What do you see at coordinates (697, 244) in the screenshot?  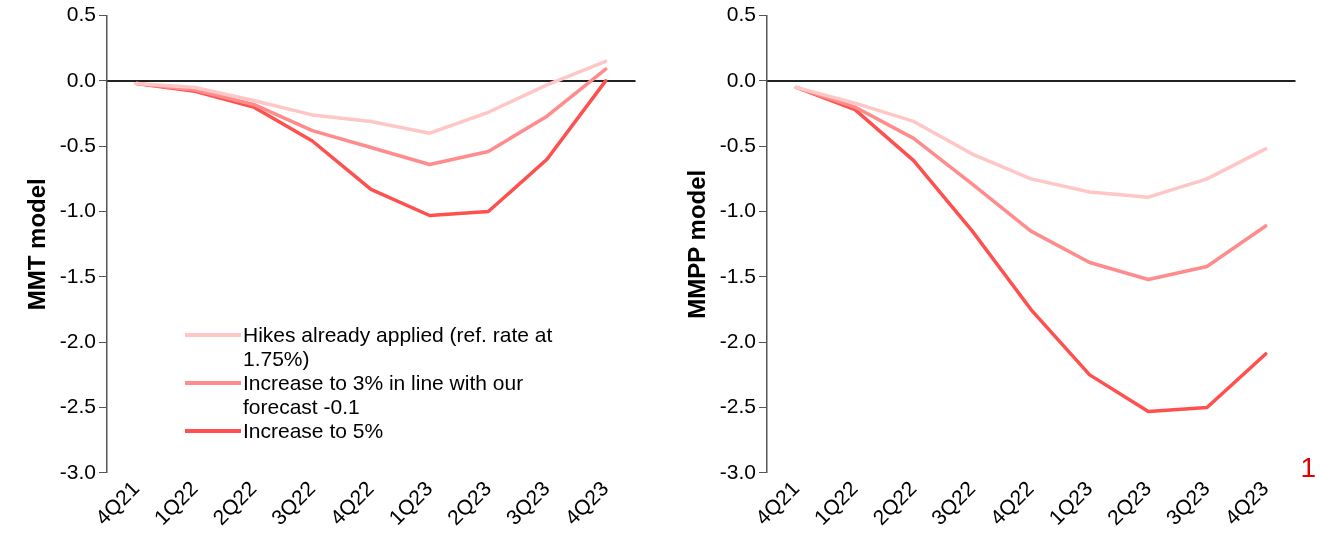 I see `y-axis-title: MMPP model` at bounding box center [697, 244].